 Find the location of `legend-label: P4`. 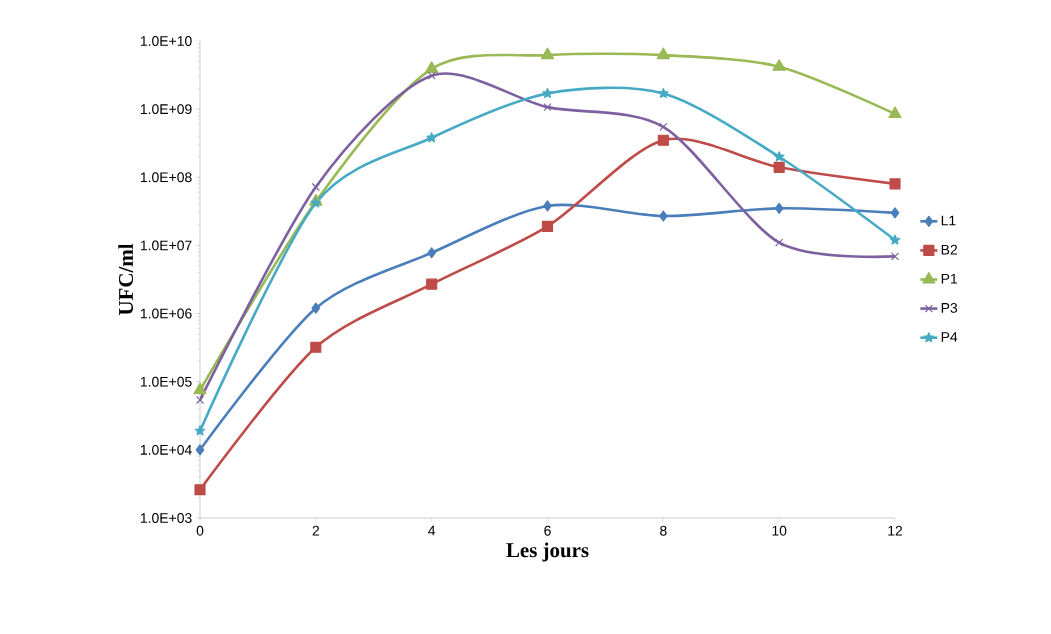

legend-label: P4 is located at coordinates (949, 337).